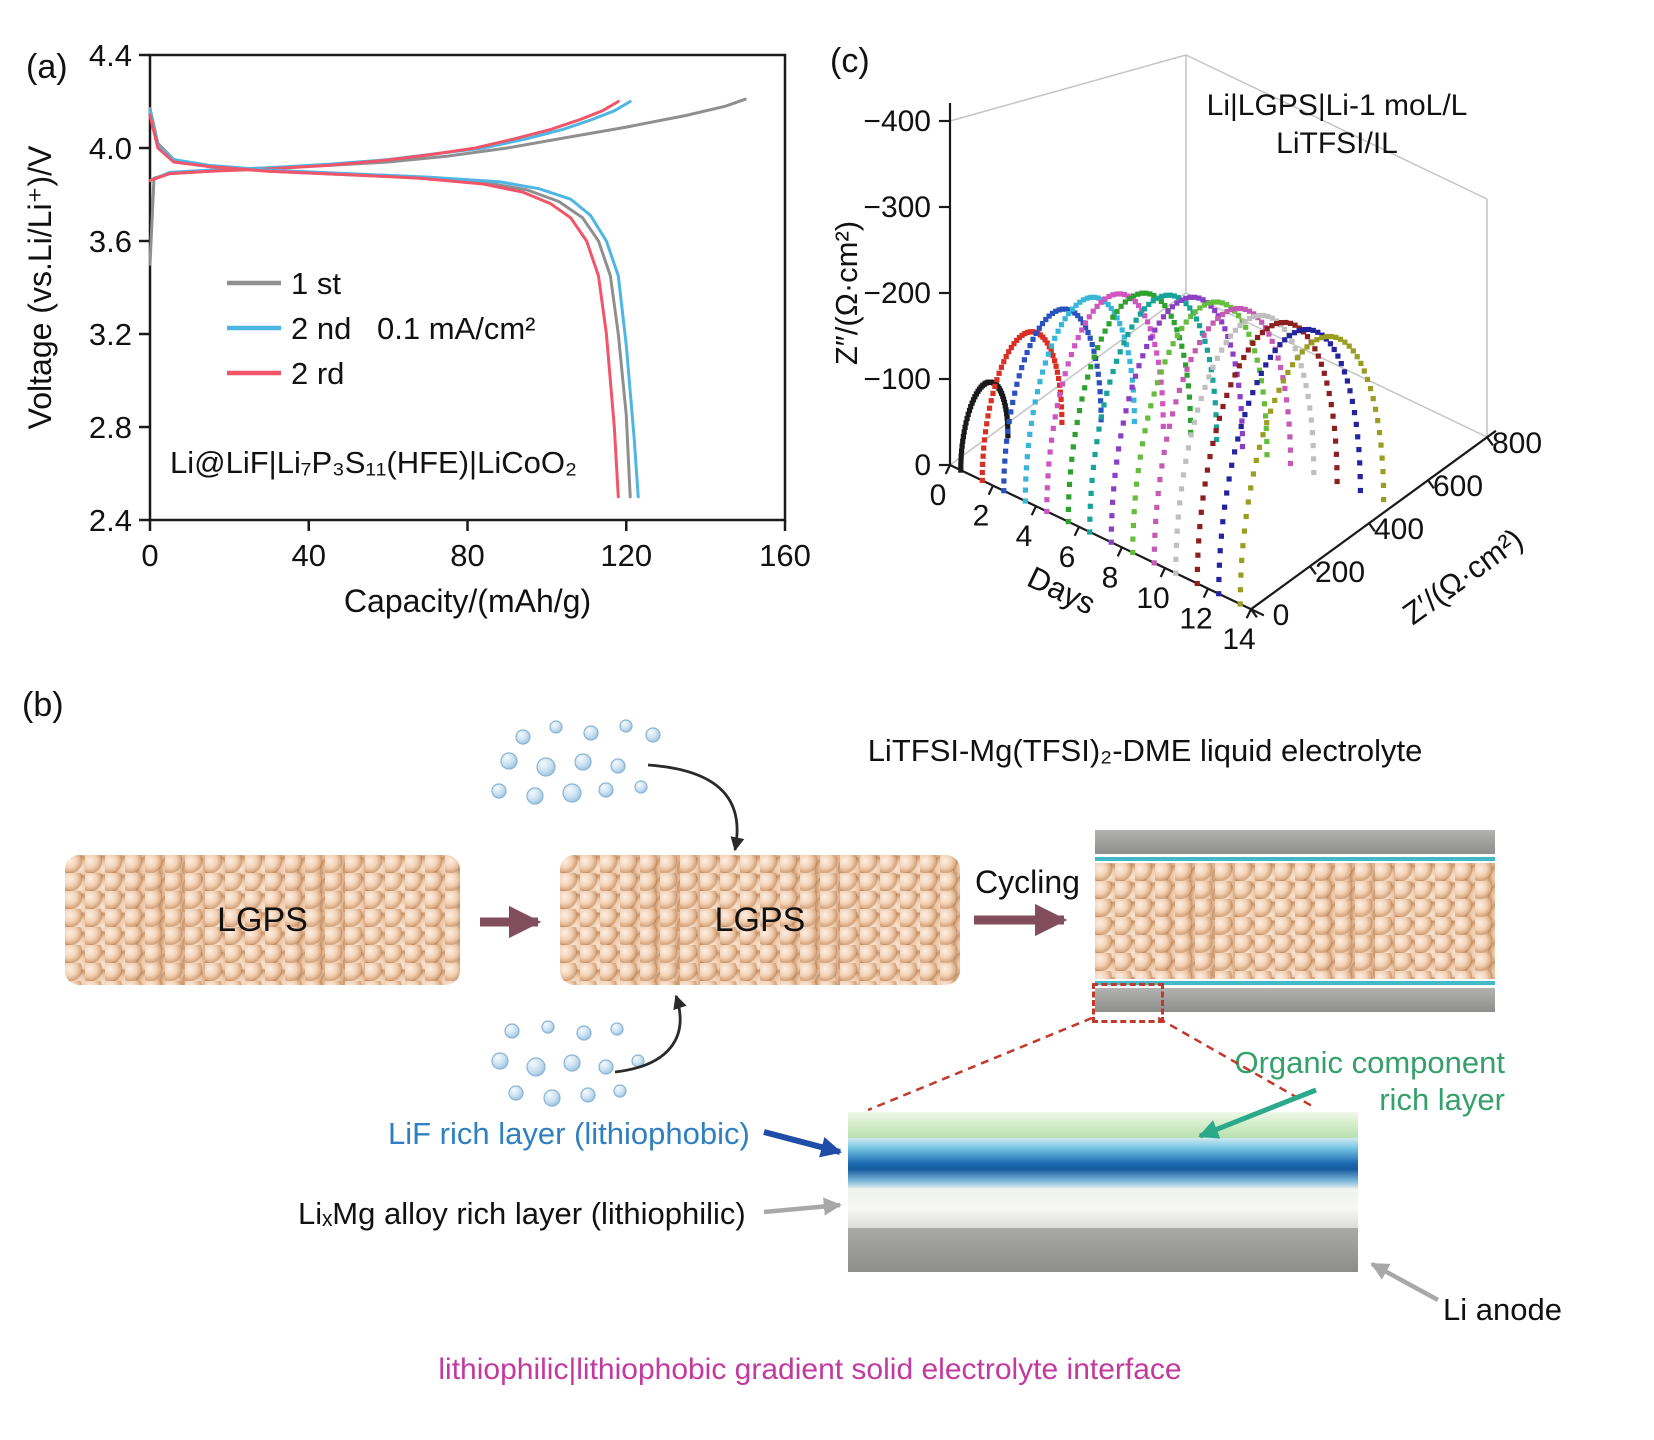 The height and width of the screenshot is (1440, 1654). I want to click on svg-text: 80, so click(467, 555).